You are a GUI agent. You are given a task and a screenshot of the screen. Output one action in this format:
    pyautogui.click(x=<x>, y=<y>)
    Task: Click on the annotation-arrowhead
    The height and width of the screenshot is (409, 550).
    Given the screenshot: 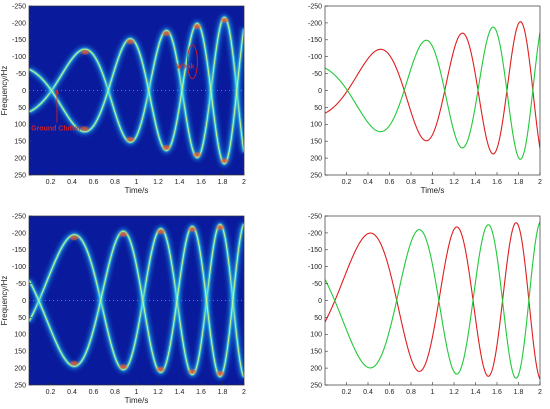 What is the action you would take?
    pyautogui.click(x=56, y=91)
    